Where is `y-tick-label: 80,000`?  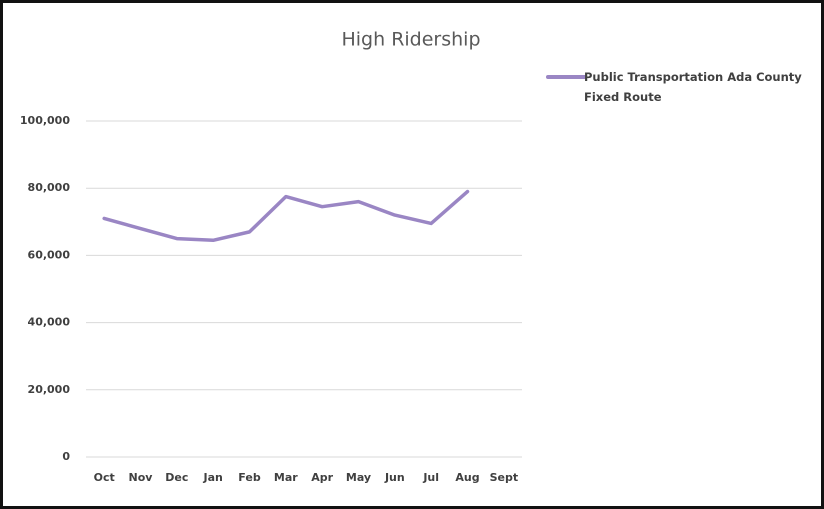 y-tick-label: 80,000 is located at coordinates (49, 187).